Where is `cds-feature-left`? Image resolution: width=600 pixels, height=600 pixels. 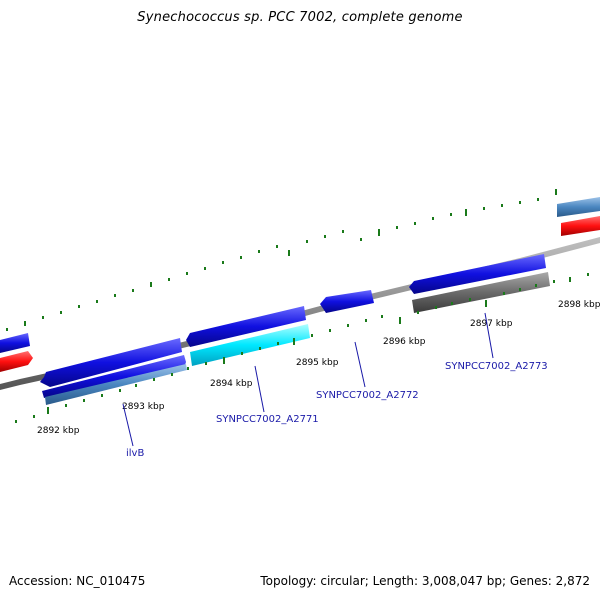 cds-feature-left is located at coordinates (15, 343).